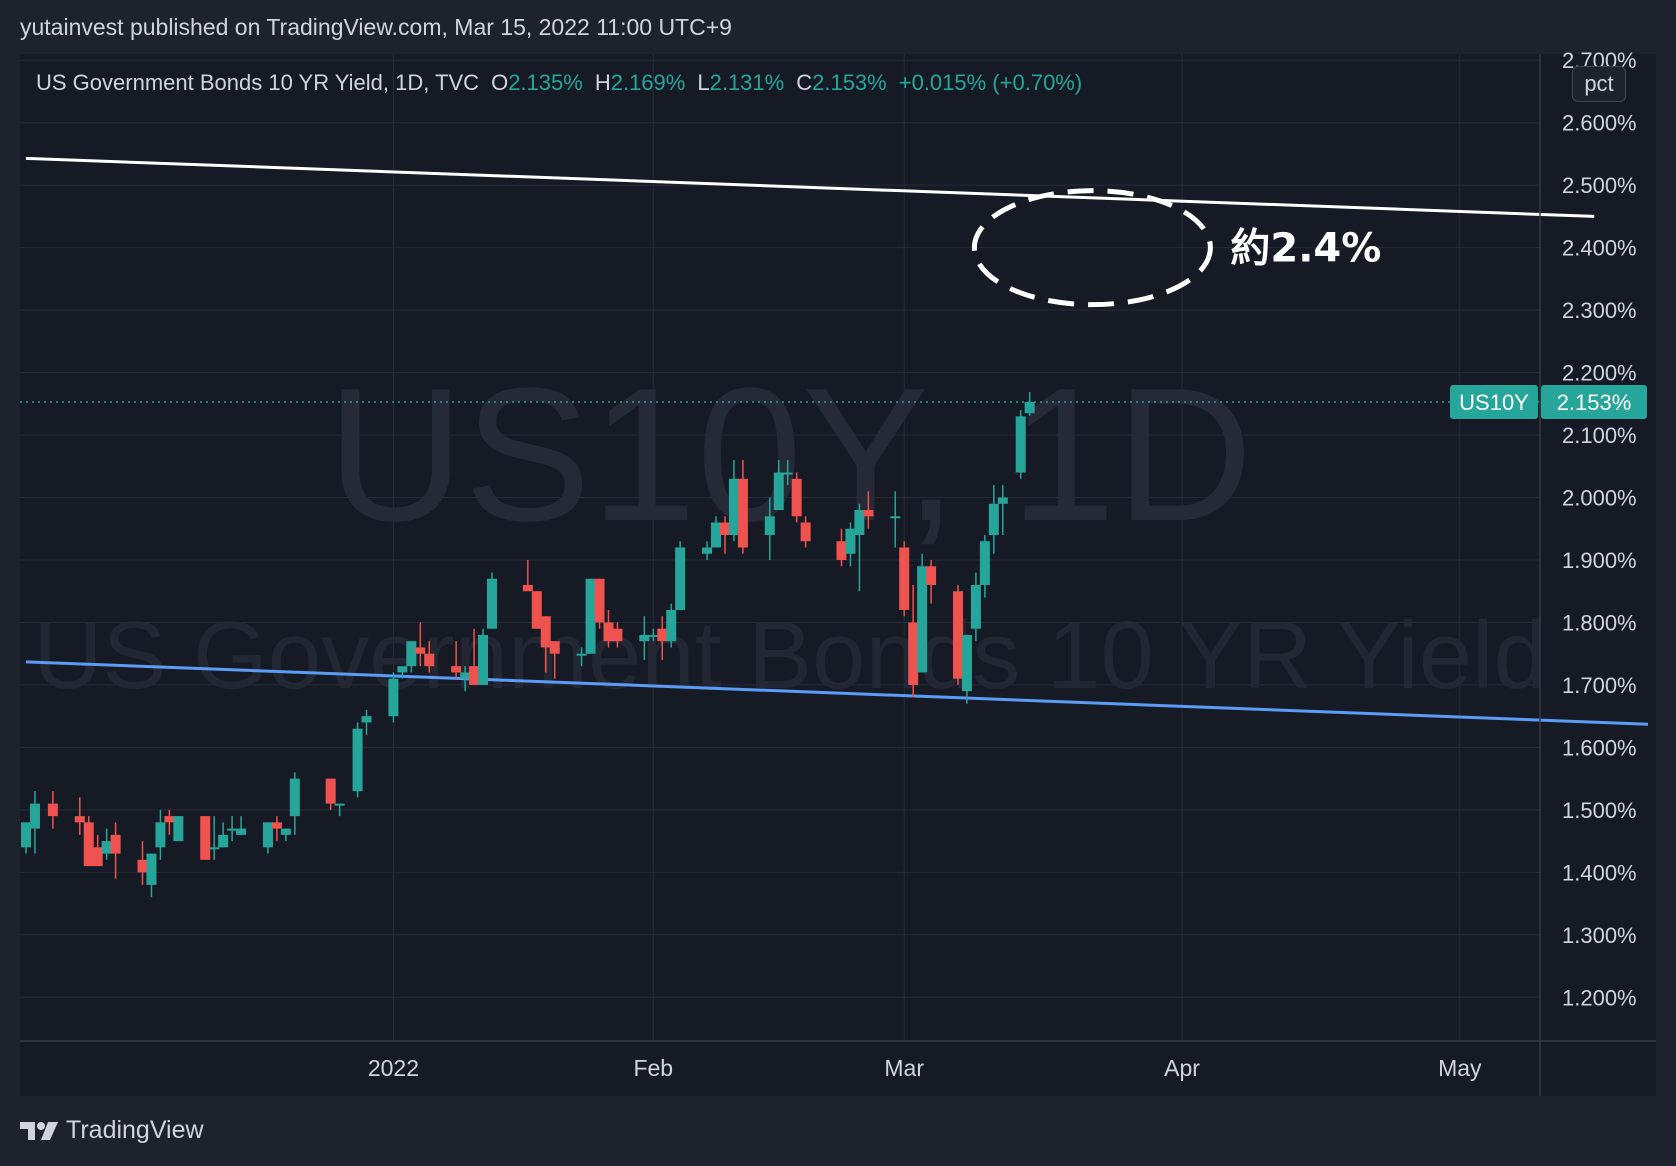  What do you see at coordinates (810, 187) in the screenshot?
I see `upper-trendline` at bounding box center [810, 187].